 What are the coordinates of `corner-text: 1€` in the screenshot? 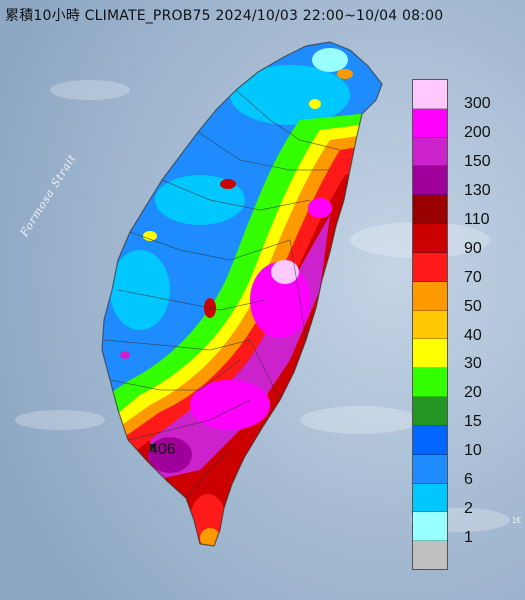 It's located at (516, 520).